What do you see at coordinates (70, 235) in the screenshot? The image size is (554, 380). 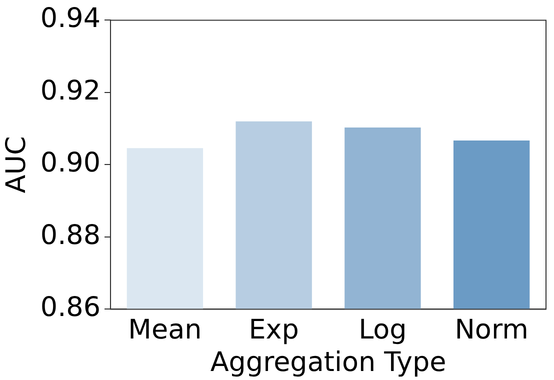 I see `y-tick-label: 0.88` at bounding box center [70, 235].